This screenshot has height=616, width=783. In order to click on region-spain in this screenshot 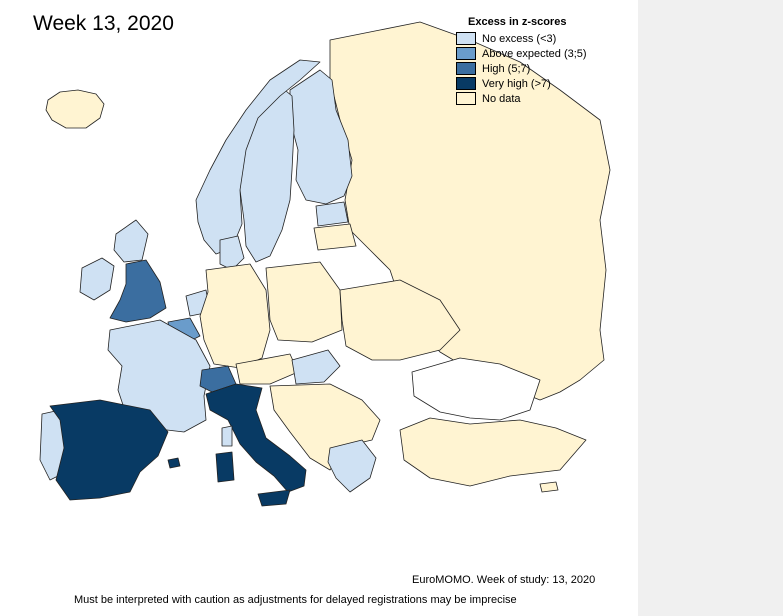, I will do `click(109, 450)`.